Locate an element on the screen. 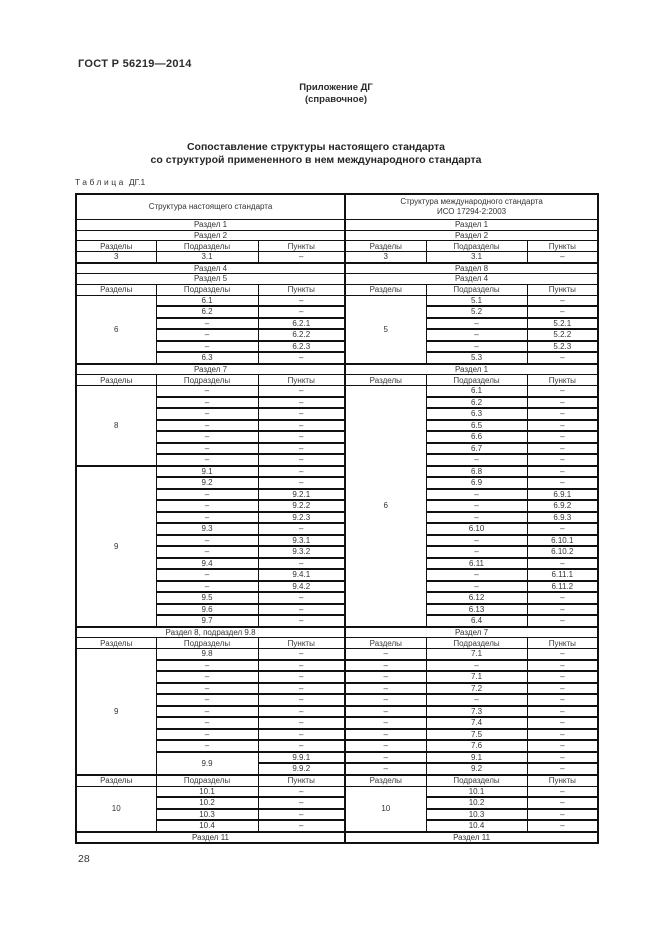  data-cell: 6.11.2 is located at coordinates (562, 586).